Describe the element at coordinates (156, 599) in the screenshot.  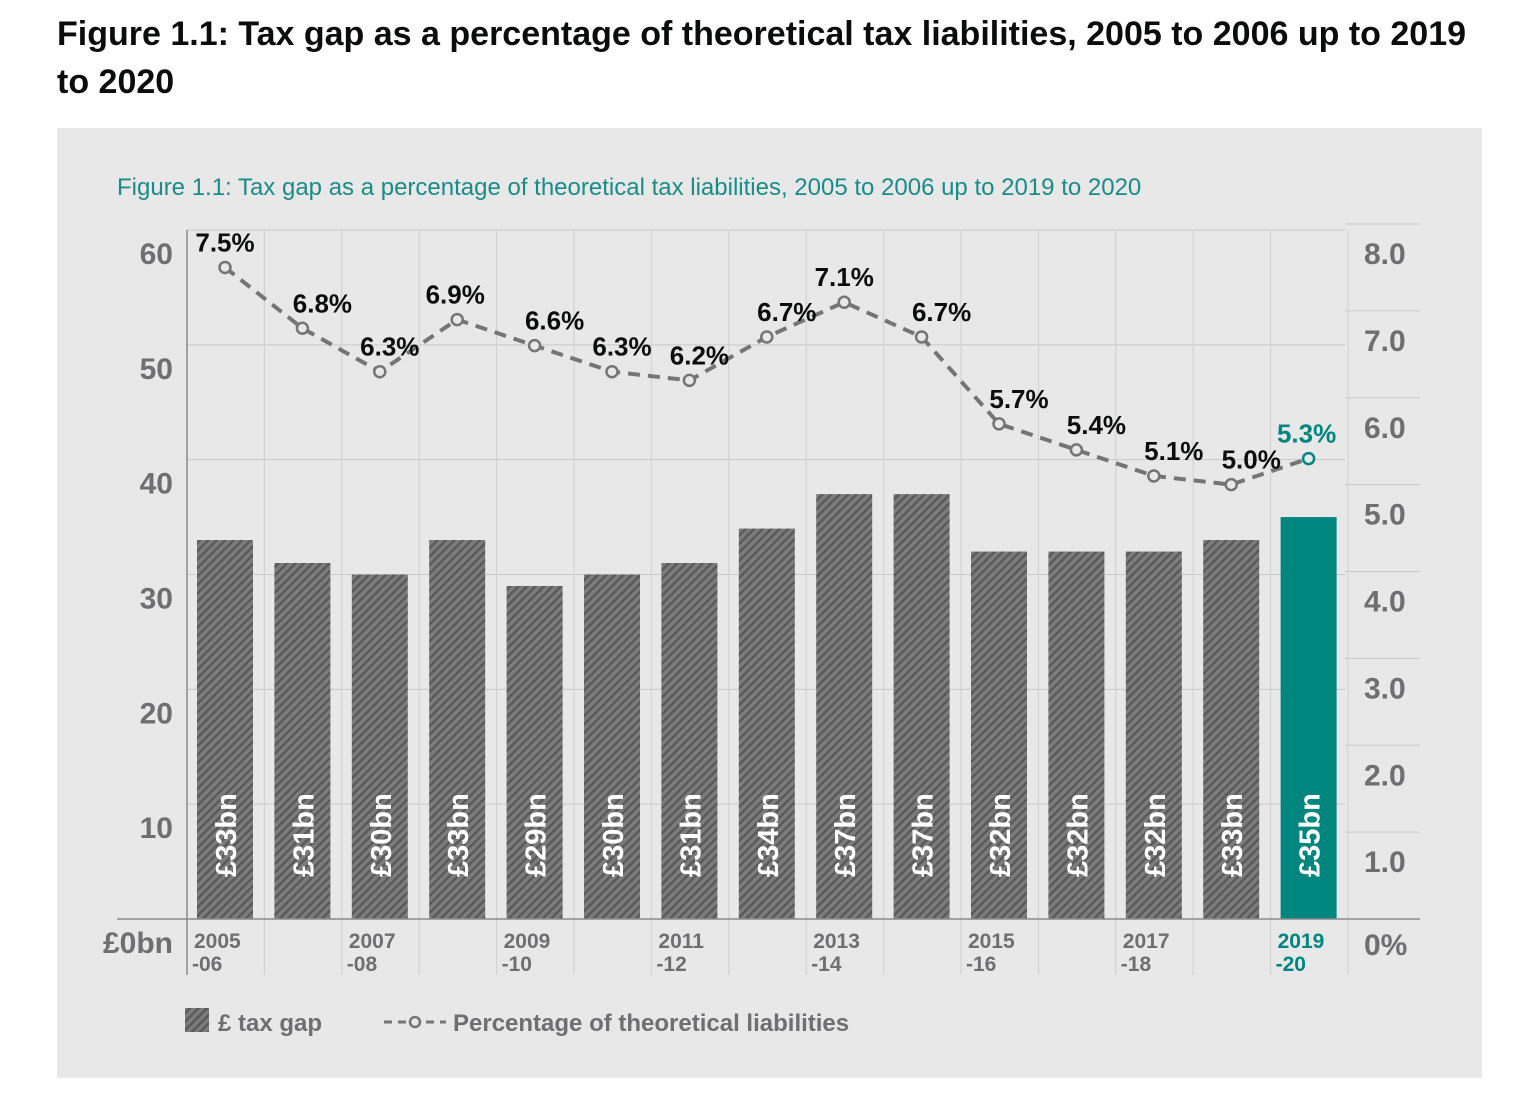
I see `left-axis-tick: 30` at that location.